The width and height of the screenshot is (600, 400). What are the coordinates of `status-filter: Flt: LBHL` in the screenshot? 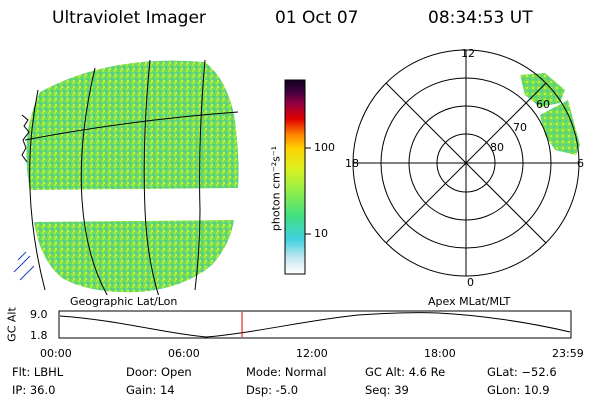 It's located at (38, 372).